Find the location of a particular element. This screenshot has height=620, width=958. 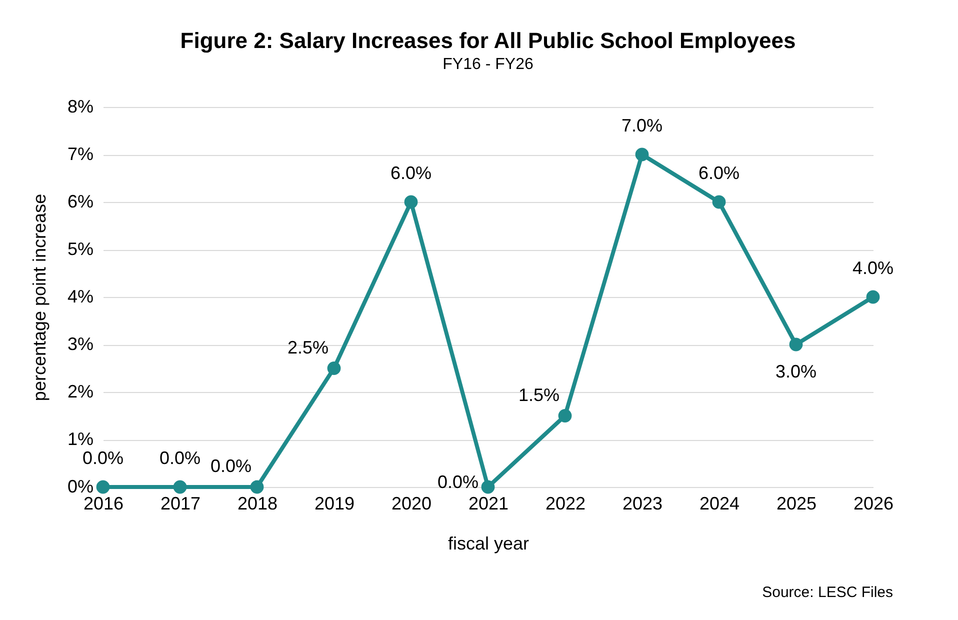

x-tick-label: 2019 is located at coordinates (334, 504).